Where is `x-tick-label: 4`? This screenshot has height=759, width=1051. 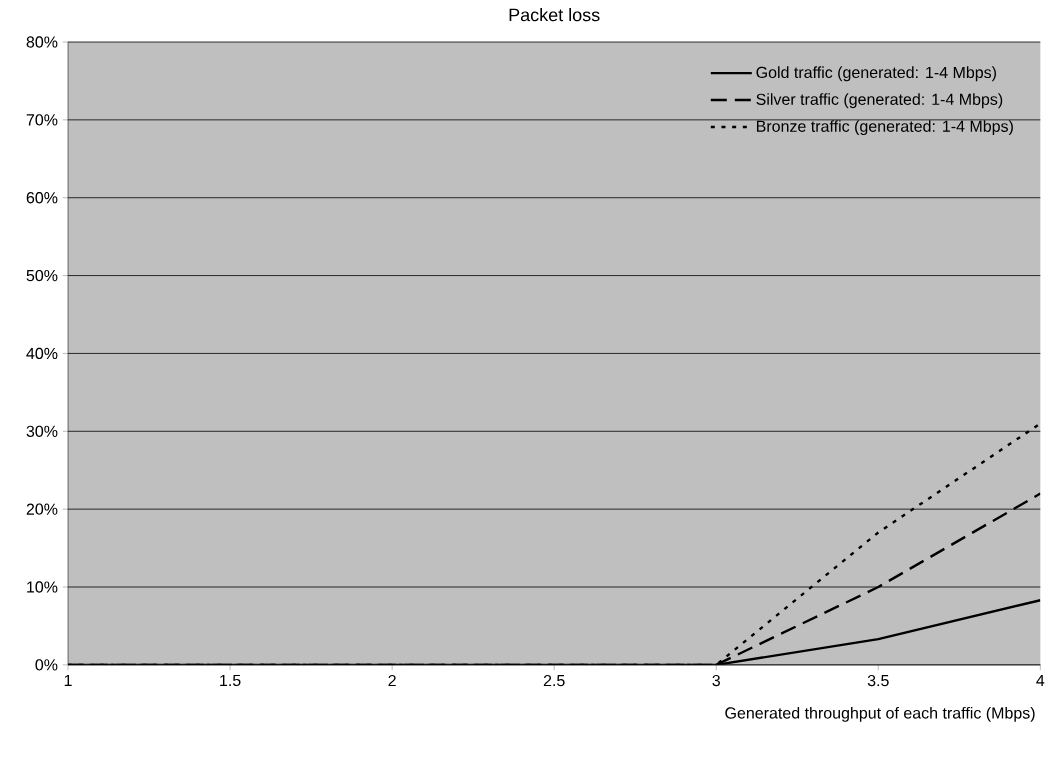 x-tick-label: 4 is located at coordinates (1040, 680).